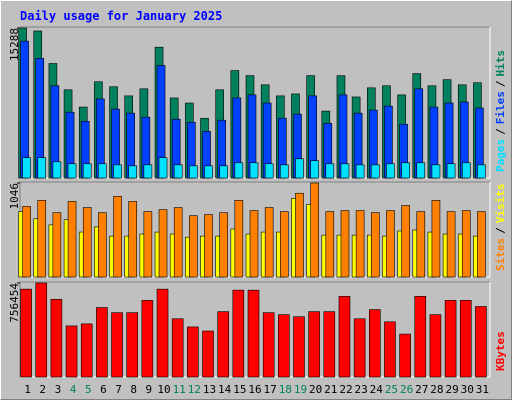 The height and width of the screenshot is (400, 512). What do you see at coordinates (482, 389) in the screenshot?
I see `x-tick-label: 31` at bounding box center [482, 389].